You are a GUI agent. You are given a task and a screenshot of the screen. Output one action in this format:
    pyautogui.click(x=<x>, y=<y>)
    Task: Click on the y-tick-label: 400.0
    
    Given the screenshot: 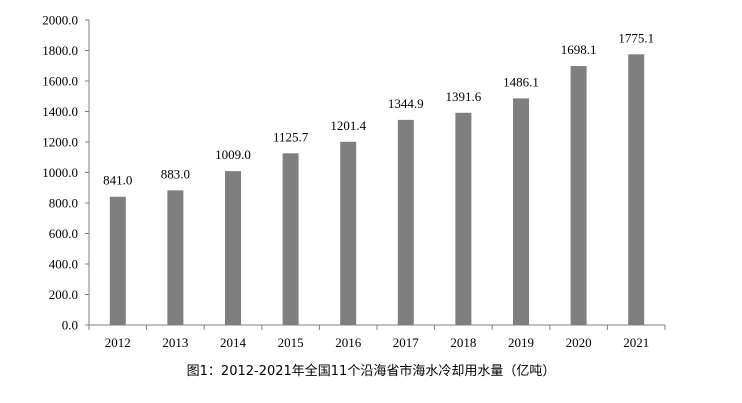 What is the action you would take?
    pyautogui.click(x=63, y=264)
    